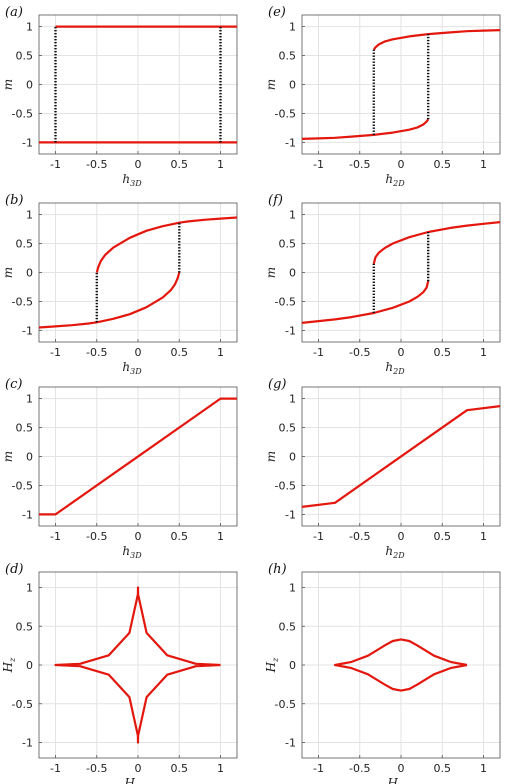  I want to click on y-axis-label-main: H, so click(271, 667).